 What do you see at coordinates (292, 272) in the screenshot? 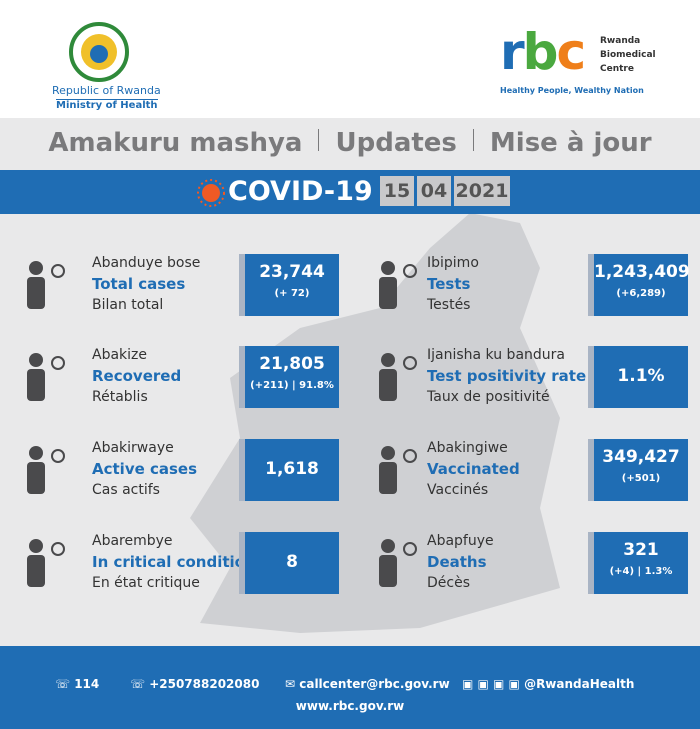
I see `value: 23,744` at bounding box center [292, 272].